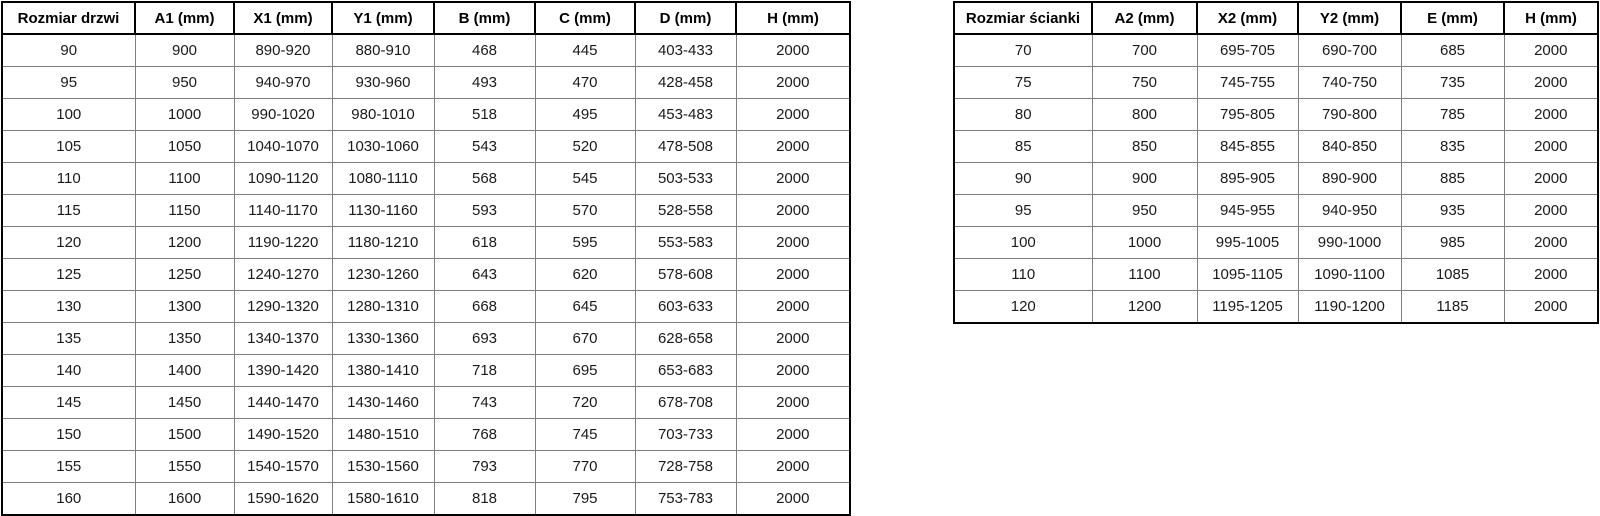  I want to click on table-cell: 885, so click(1452, 178).